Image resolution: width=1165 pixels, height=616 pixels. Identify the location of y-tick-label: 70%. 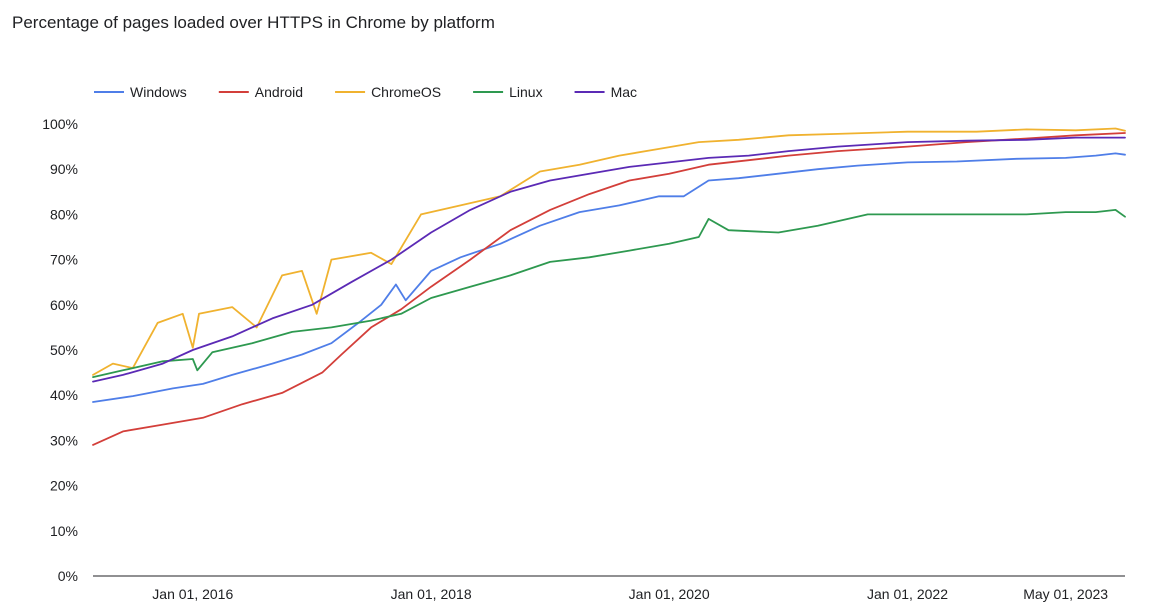
(64, 260).